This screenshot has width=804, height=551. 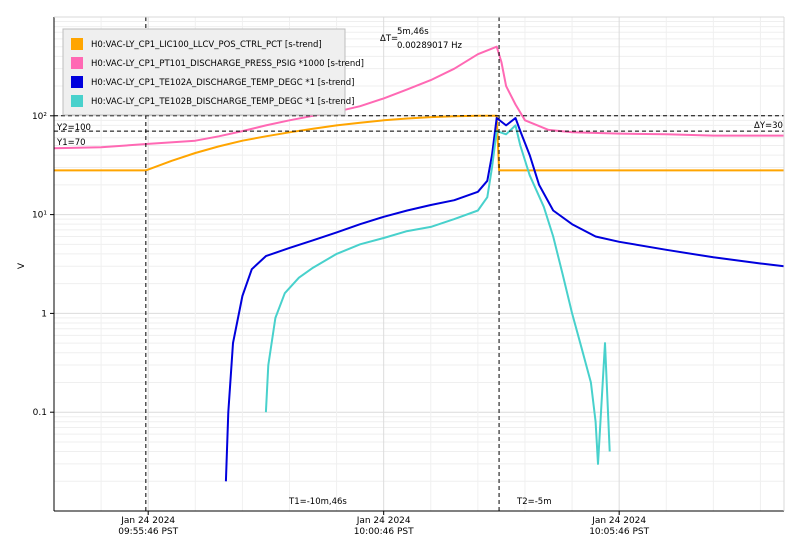 What do you see at coordinates (619, 532) in the screenshot?
I see `x-tick-time-label: 10:05:46 PST` at bounding box center [619, 532].